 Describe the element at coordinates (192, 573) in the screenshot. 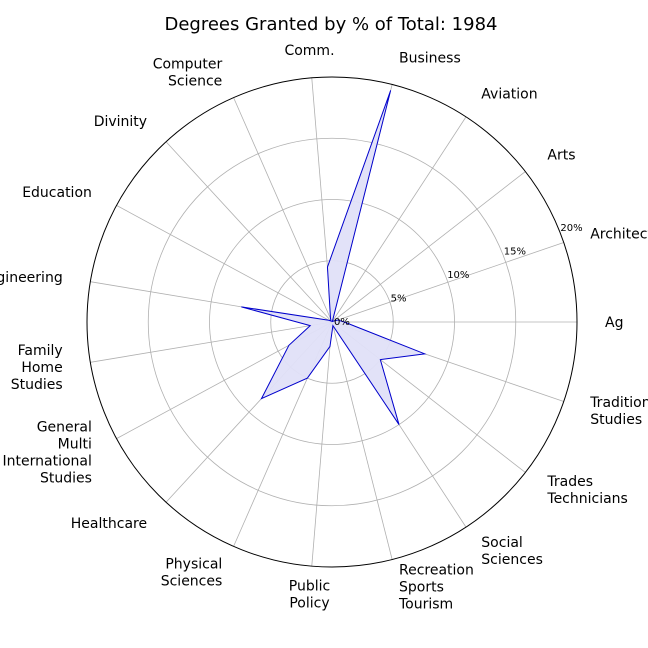

I see `category-label: Physical Sciences` at that location.